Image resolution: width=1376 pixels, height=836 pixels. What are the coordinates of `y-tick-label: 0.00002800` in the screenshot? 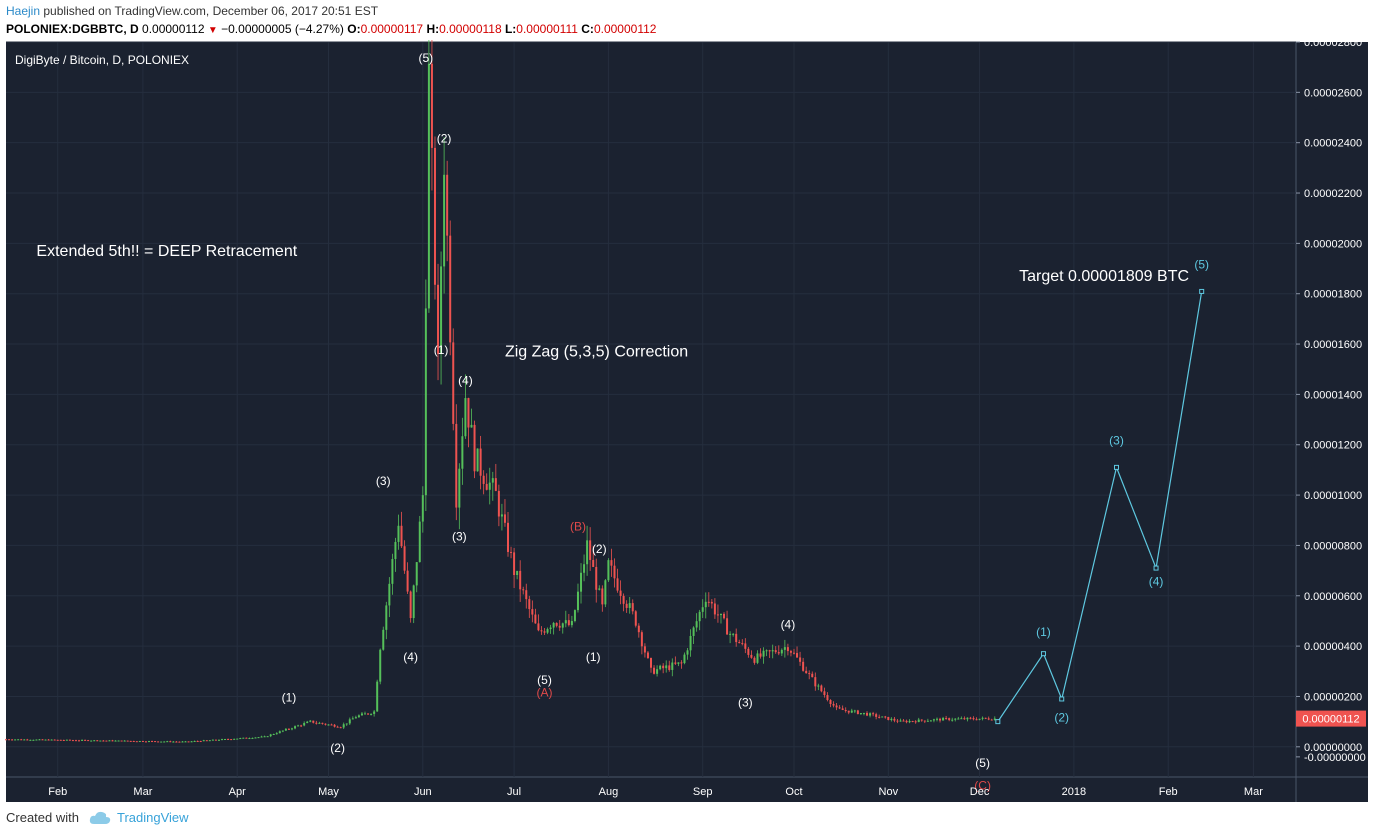 It's located at (1333, 44).